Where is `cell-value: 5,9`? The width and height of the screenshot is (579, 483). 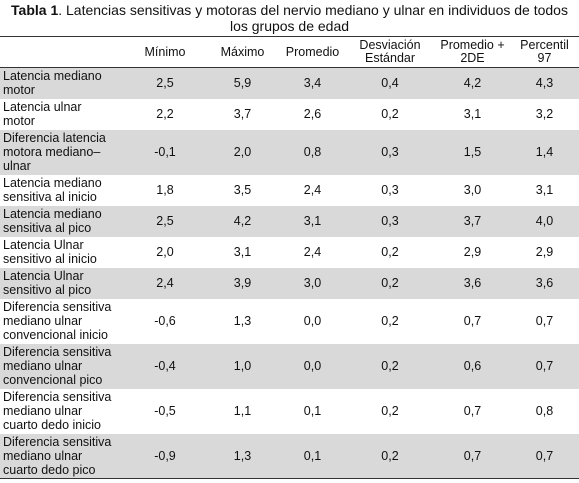
cell-value: 5,9 is located at coordinates (242, 83).